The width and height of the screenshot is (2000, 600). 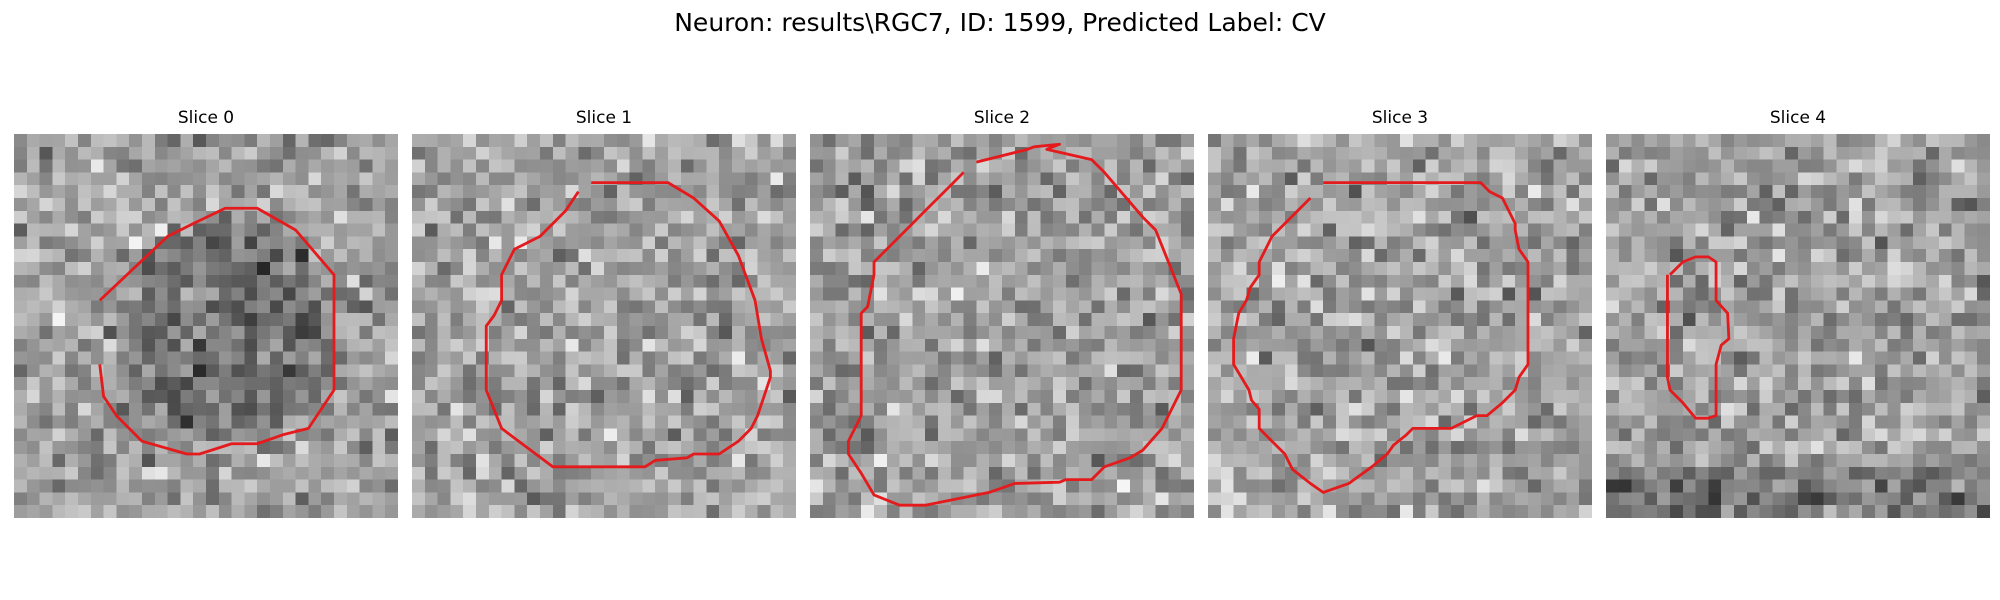 I want to click on slice-title: Slice 2, so click(x=1002, y=118).